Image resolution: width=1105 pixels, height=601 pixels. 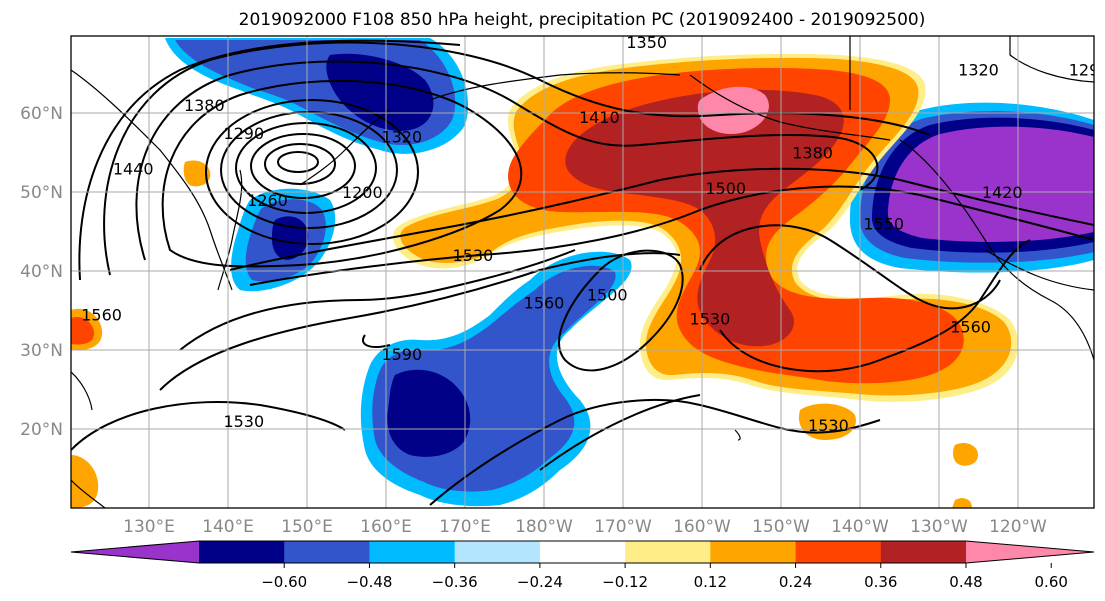 I want to click on lat-tick-label: 30°N, so click(x=41, y=351).